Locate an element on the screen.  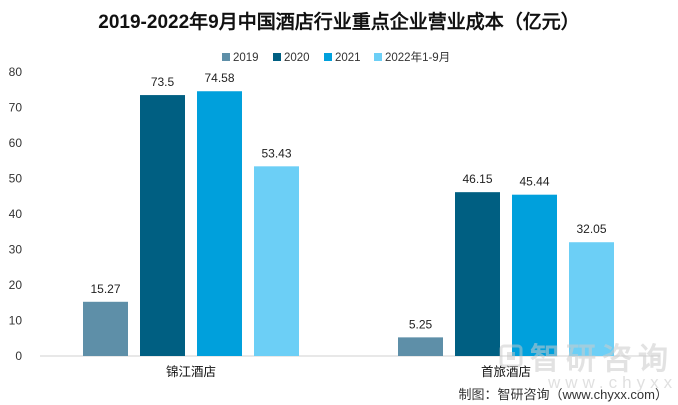
data-label: 45.44 is located at coordinates (534, 182).